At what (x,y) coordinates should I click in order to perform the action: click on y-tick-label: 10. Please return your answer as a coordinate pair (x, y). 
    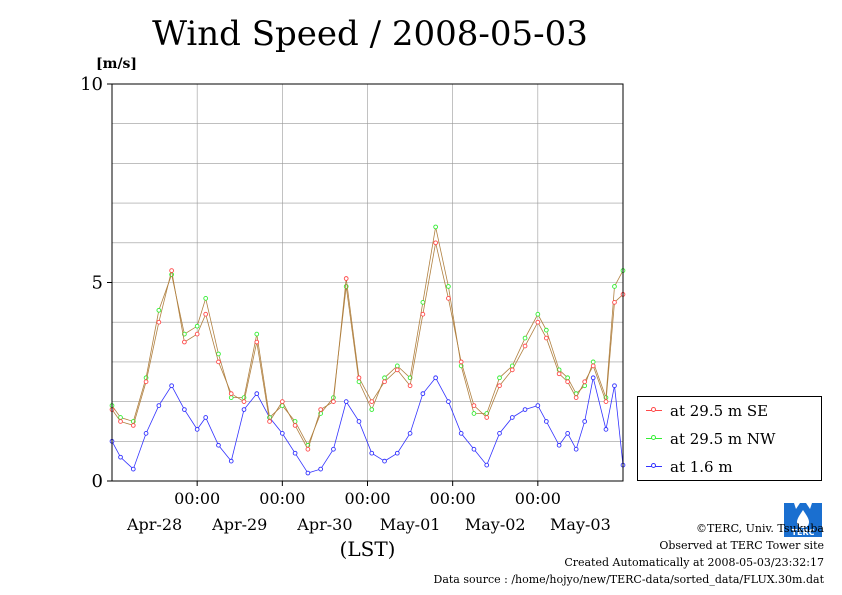
    Looking at the image, I should click on (91, 84).